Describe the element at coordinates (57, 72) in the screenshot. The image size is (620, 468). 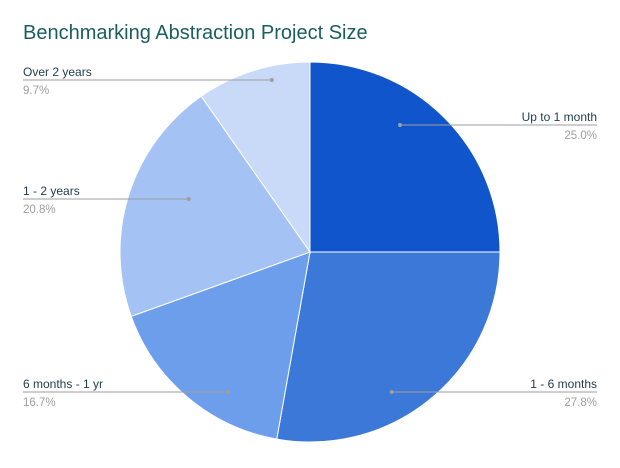
I see `slice-label-over-2-years: Over 2 years` at that location.